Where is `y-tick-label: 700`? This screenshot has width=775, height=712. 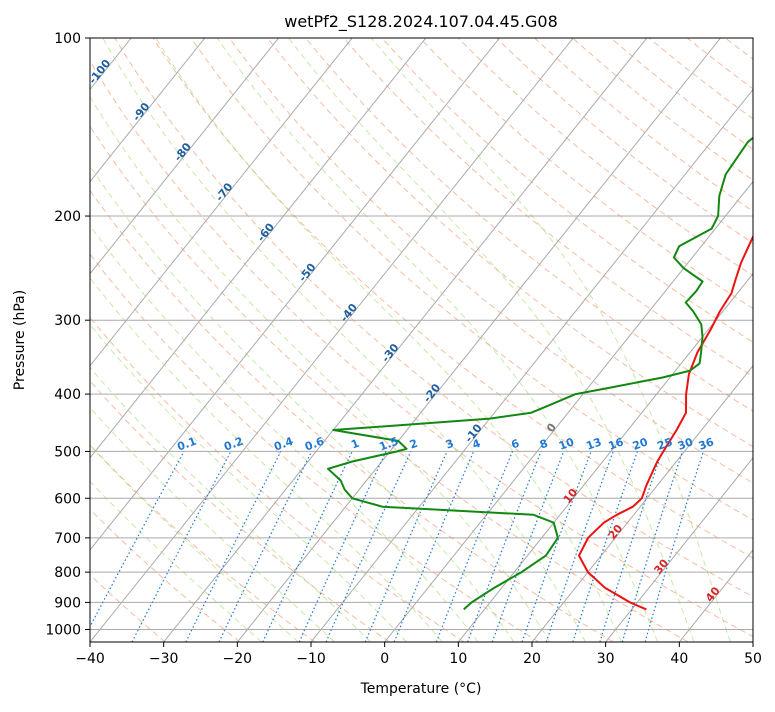 y-tick-label: 700 is located at coordinates (67, 539).